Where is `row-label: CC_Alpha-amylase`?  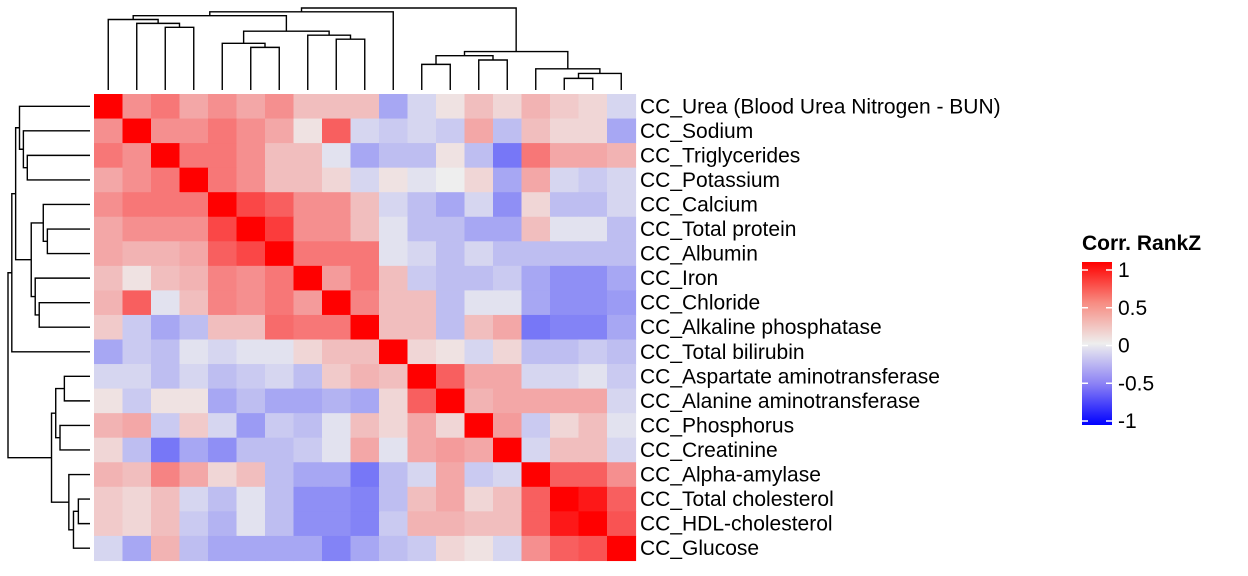
row-label: CC_Alpha-amylase is located at coordinates (730, 475).